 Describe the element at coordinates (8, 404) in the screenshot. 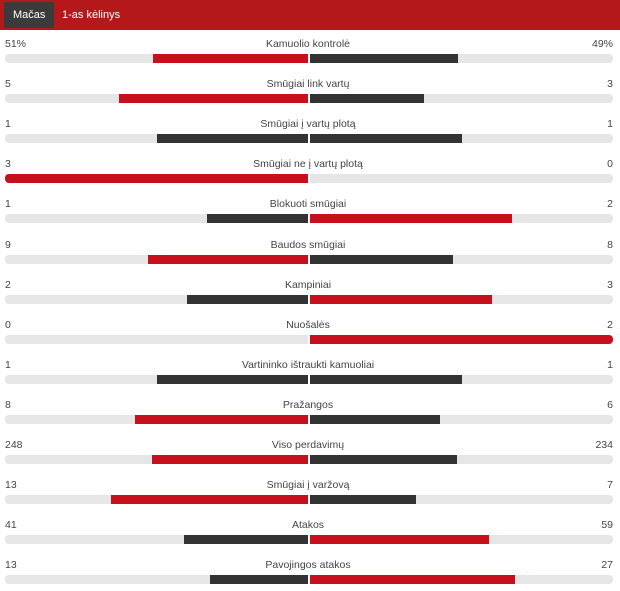

I see `stat-left-value: 8` at that location.